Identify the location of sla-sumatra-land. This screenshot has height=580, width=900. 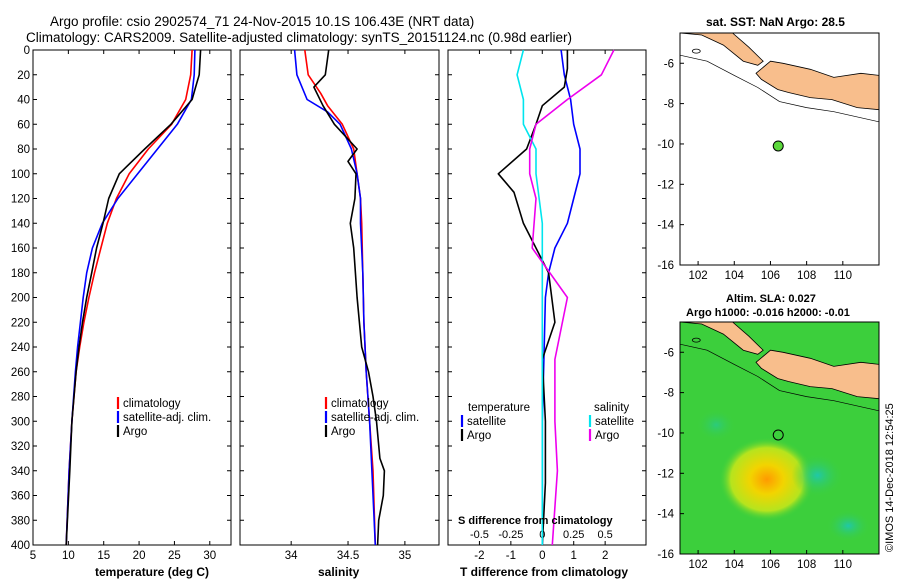
(722, 338).